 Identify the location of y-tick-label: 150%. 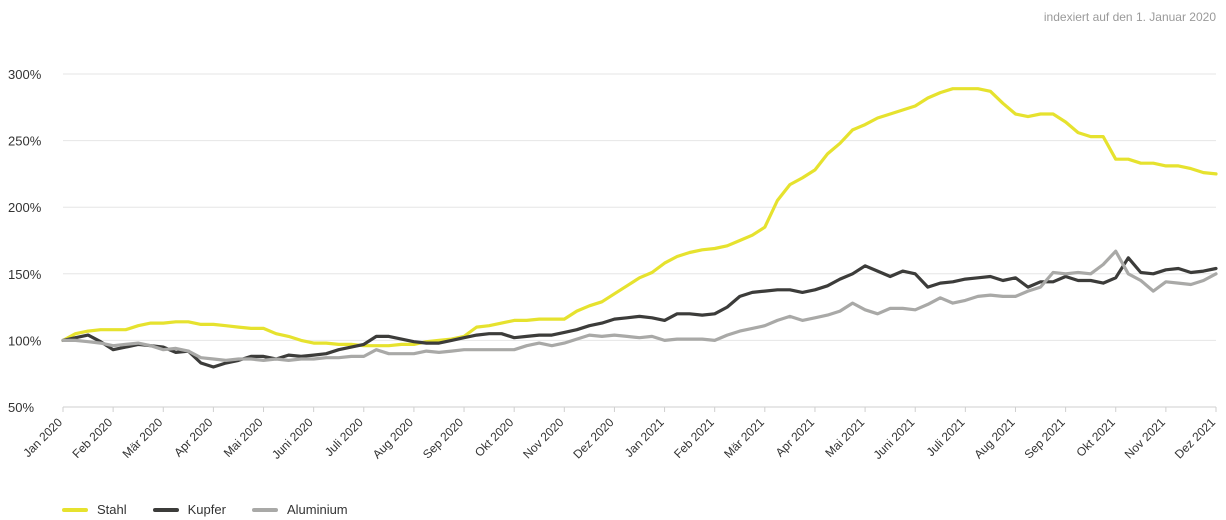
(25, 274).